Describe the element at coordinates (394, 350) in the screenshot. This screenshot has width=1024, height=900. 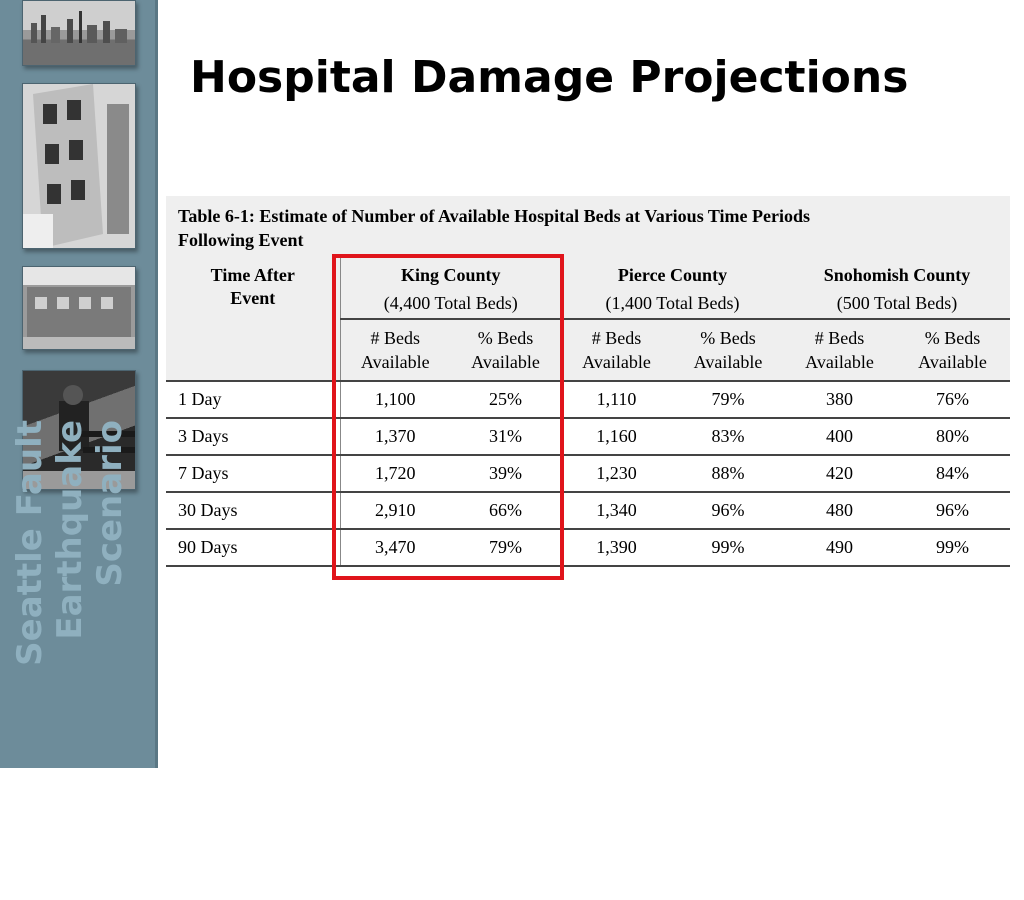
I see `king-beds-header: # Beds Available` at that location.